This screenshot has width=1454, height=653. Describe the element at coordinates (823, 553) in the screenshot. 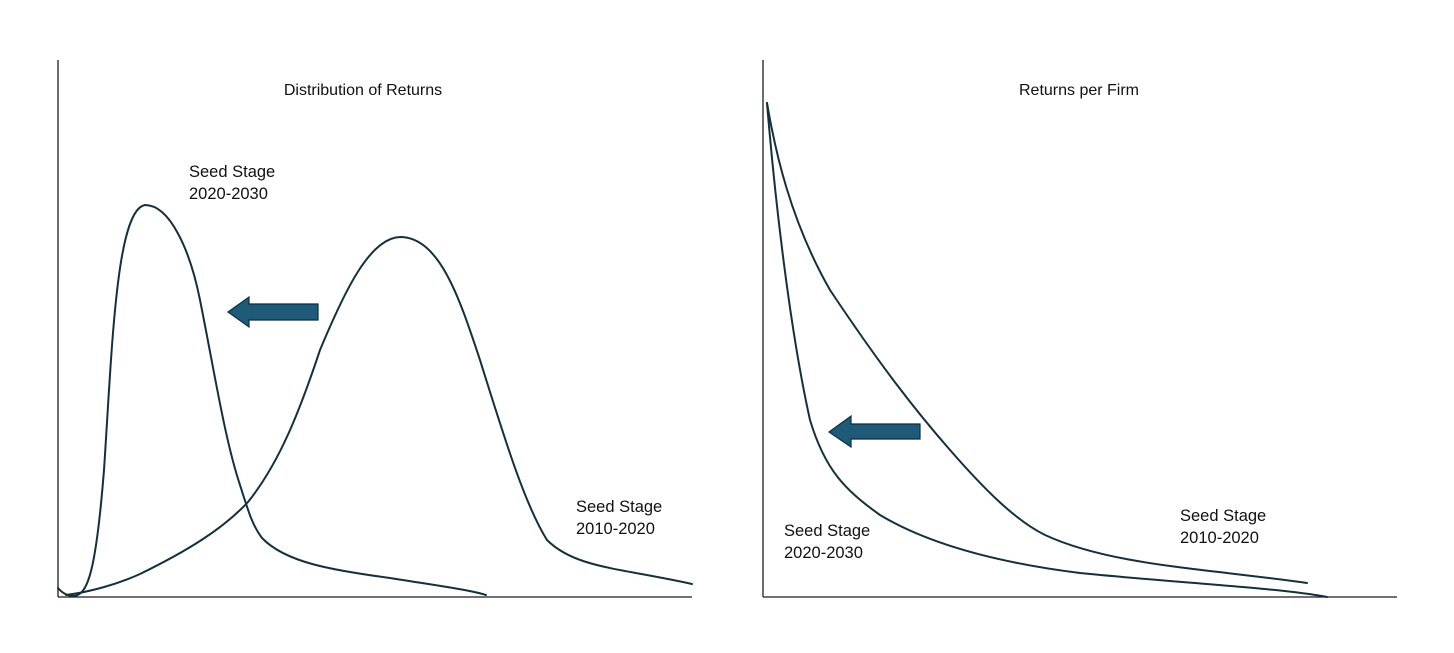

I see `per-firm-label-2020-2030-line2: 2020-2030` at that location.